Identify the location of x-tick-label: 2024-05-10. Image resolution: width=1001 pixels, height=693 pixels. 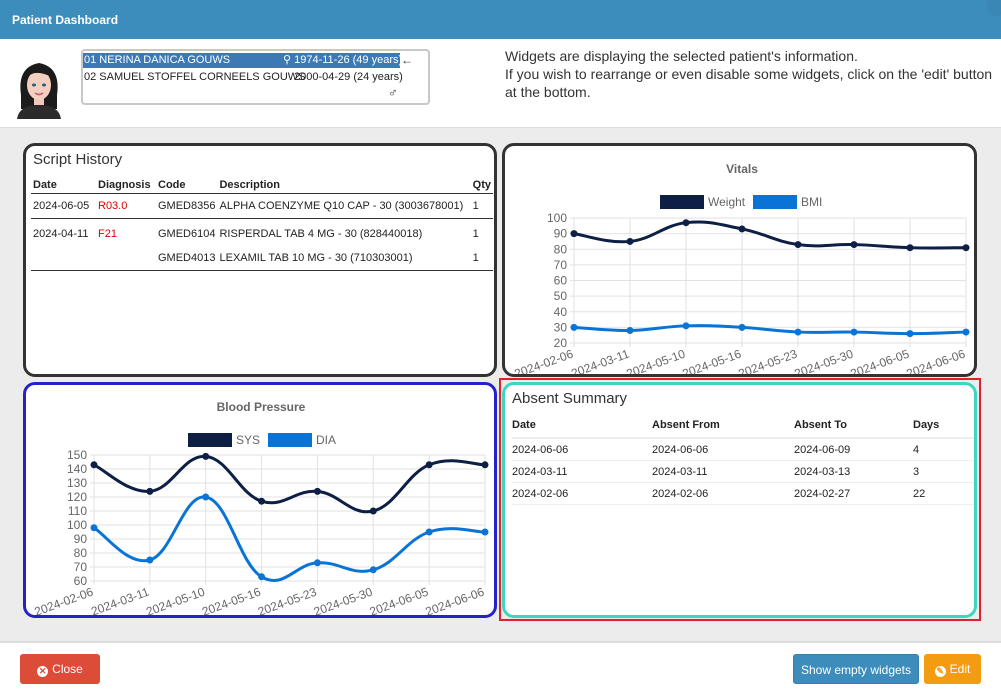
(175, 600).